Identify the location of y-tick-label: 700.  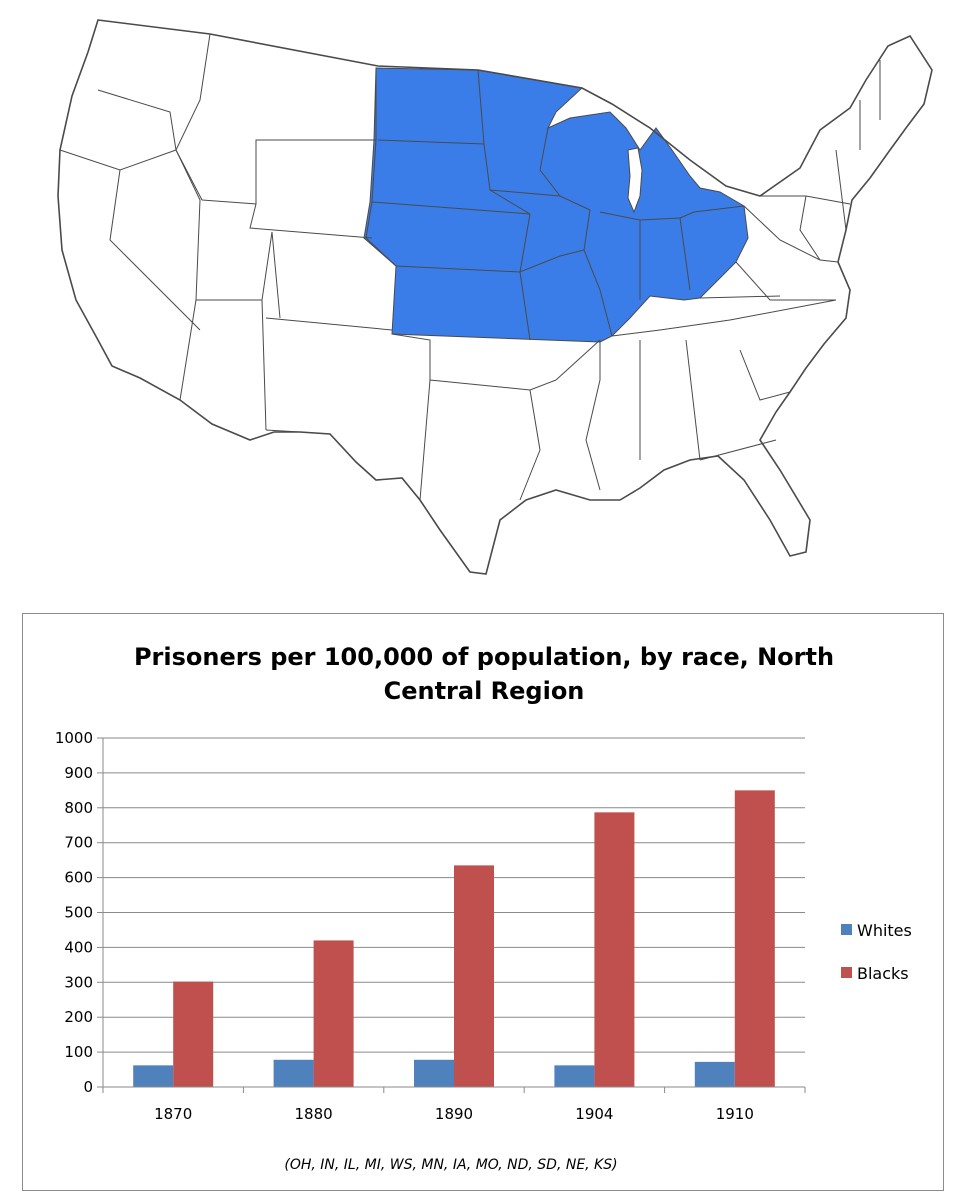
(78, 843).